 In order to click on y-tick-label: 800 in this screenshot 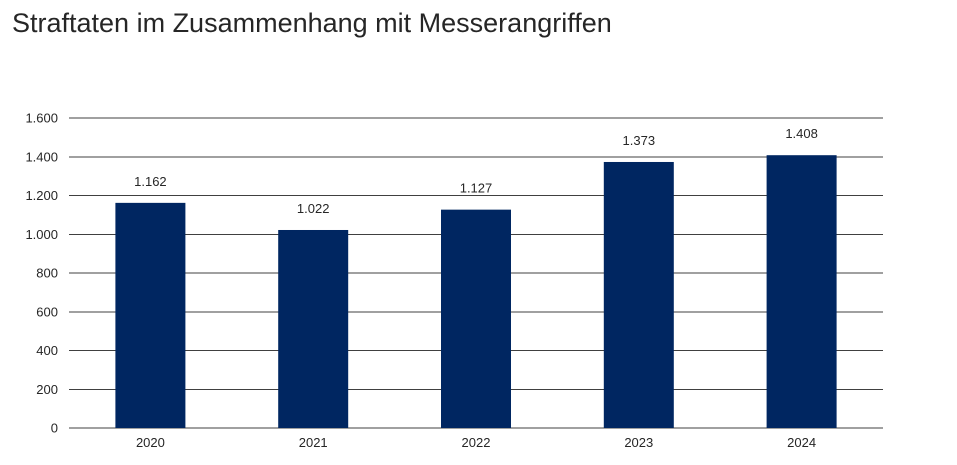, I will do `click(47, 273)`.